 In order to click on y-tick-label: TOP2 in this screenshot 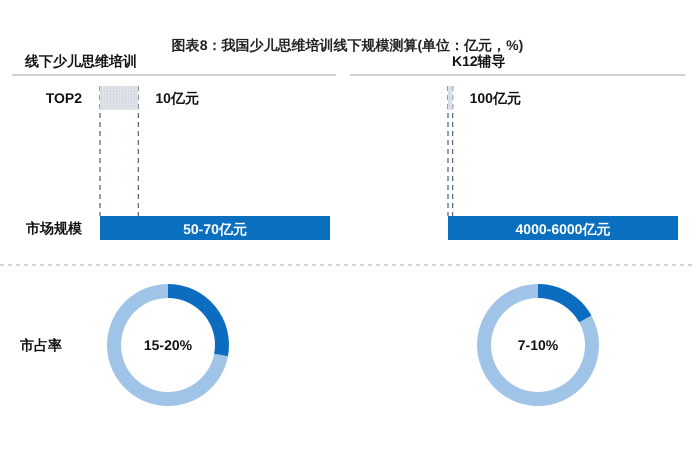, I will do `click(64, 98)`.